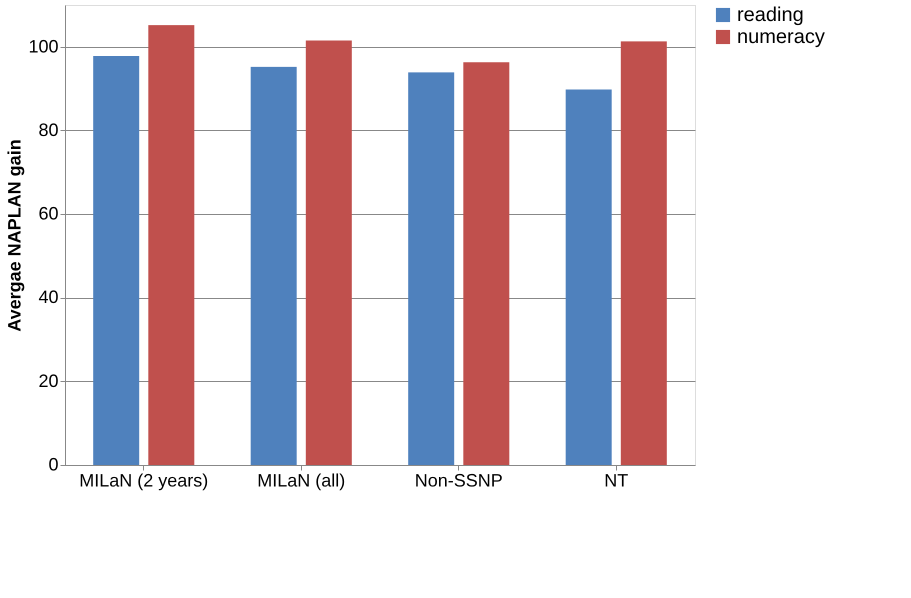  What do you see at coordinates (48, 297) in the screenshot?
I see `y-tick-label: 40` at bounding box center [48, 297].